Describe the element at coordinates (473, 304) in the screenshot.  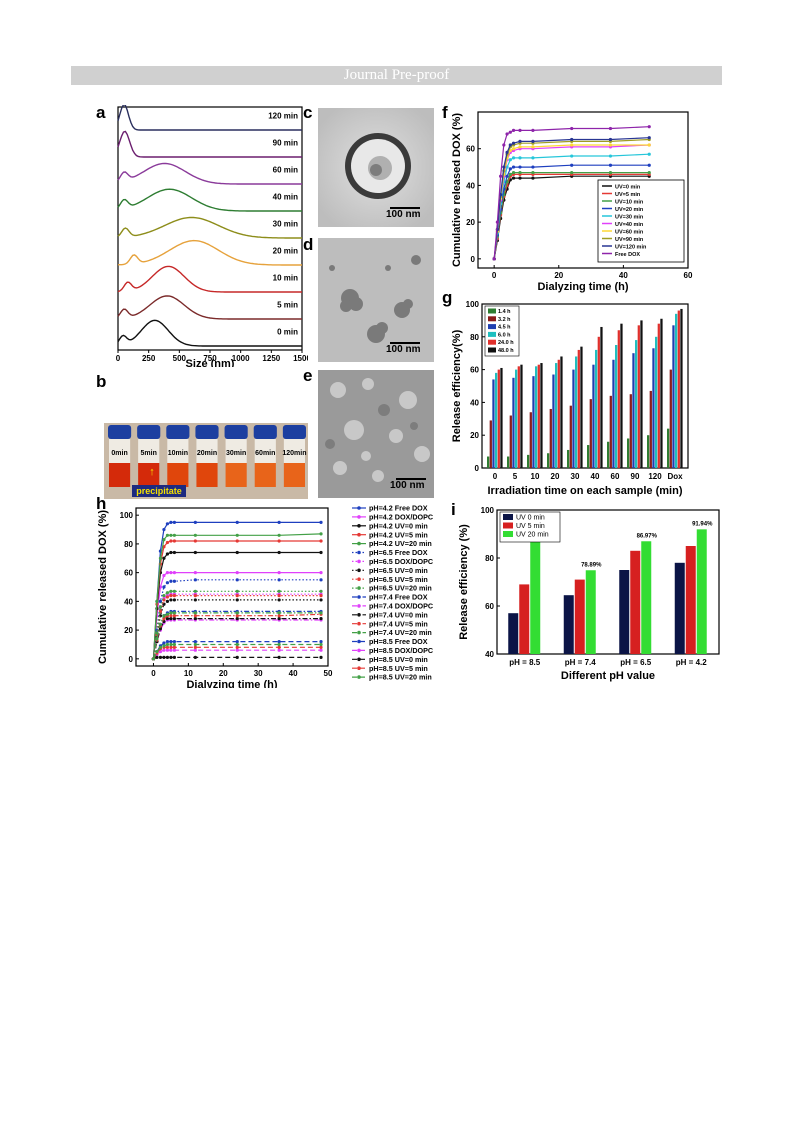
I see `y-tick-label-g: 100` at that location.